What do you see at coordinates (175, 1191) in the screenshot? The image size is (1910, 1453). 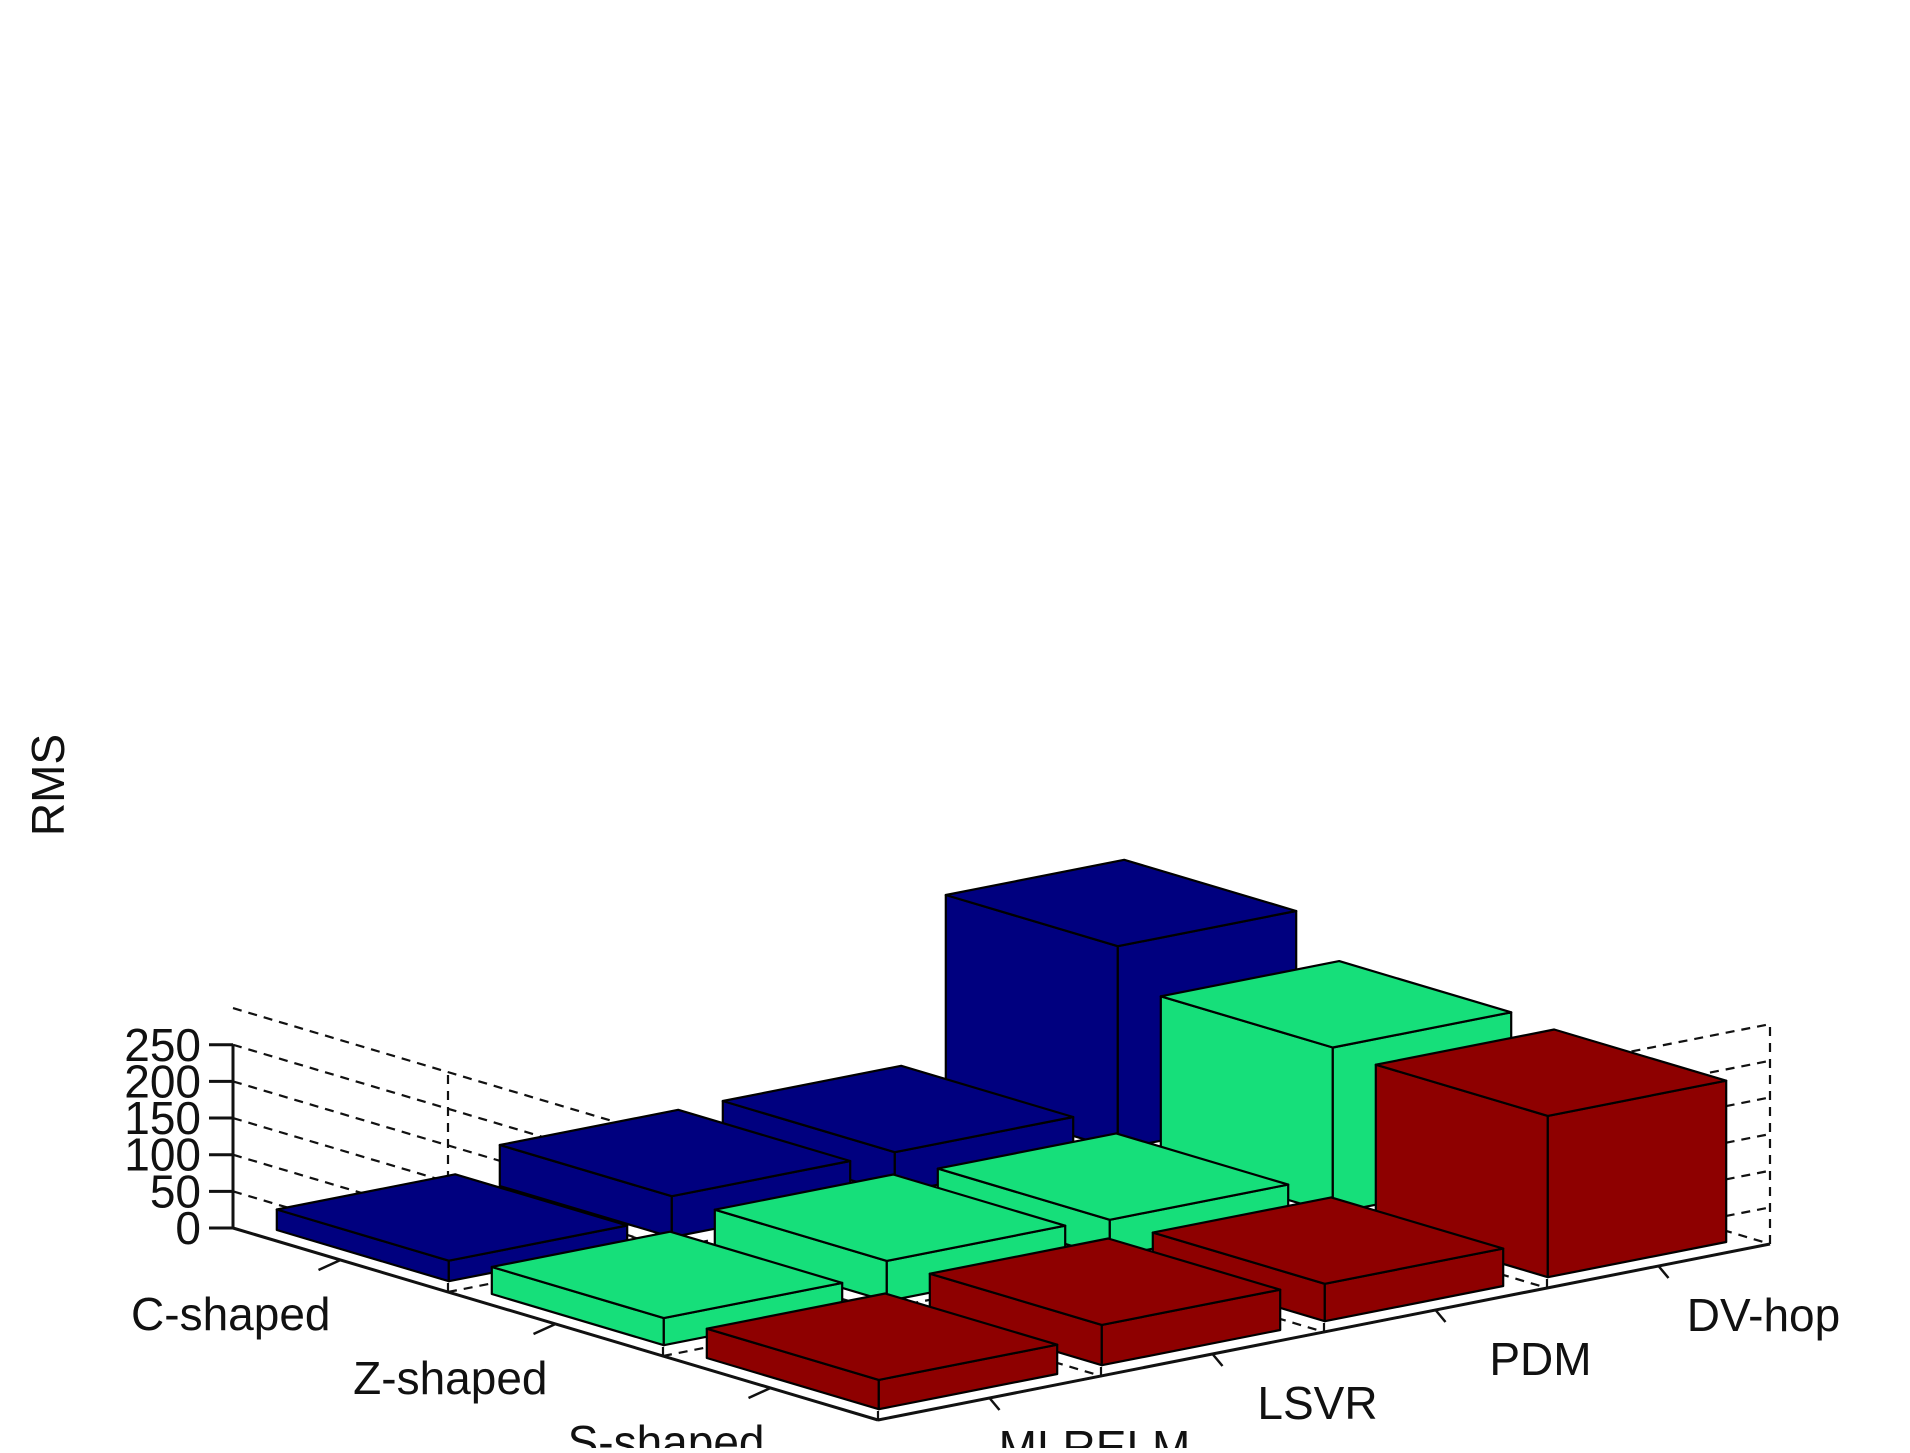 I see `z-tick-label: 50` at bounding box center [175, 1191].